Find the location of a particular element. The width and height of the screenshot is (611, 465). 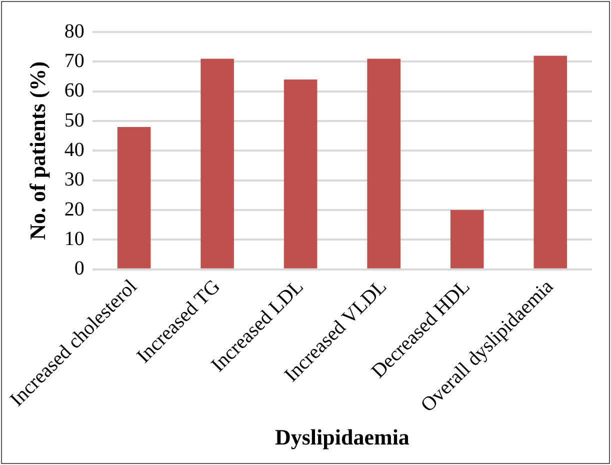

y-tick-label: 0 is located at coordinates (79, 269).